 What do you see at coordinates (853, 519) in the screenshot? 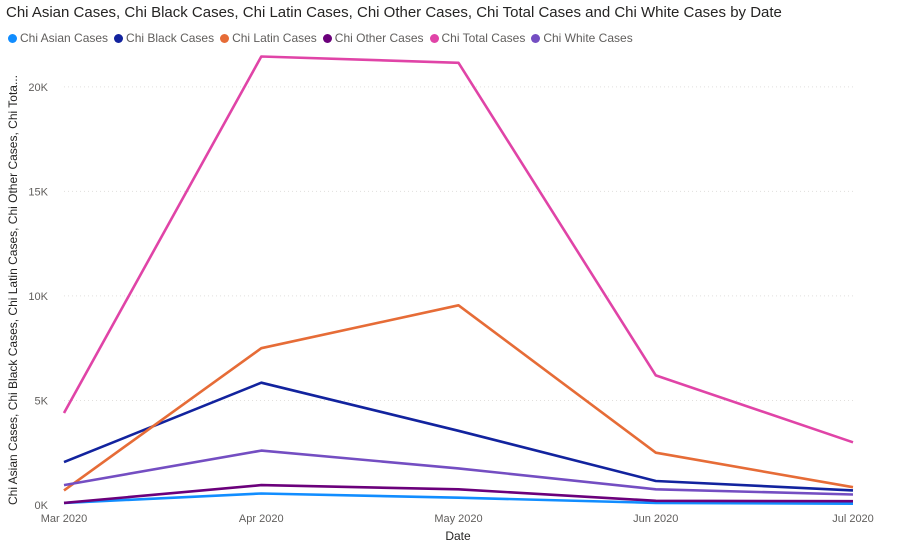
I see `x-tick-label: Jul 2020` at bounding box center [853, 519].